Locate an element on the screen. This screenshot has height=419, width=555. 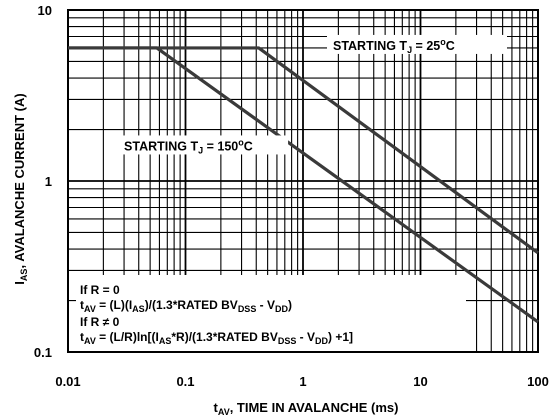
x-tick-label: 10 is located at coordinates (420, 381).